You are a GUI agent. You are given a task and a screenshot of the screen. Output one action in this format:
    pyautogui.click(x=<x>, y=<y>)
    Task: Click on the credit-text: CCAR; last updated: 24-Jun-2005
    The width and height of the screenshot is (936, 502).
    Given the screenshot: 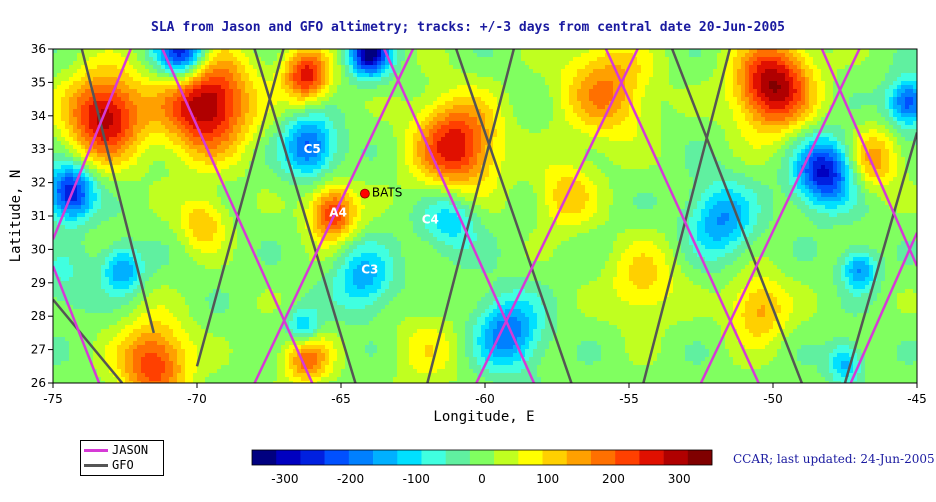 What is the action you would take?
    pyautogui.click(x=834, y=459)
    